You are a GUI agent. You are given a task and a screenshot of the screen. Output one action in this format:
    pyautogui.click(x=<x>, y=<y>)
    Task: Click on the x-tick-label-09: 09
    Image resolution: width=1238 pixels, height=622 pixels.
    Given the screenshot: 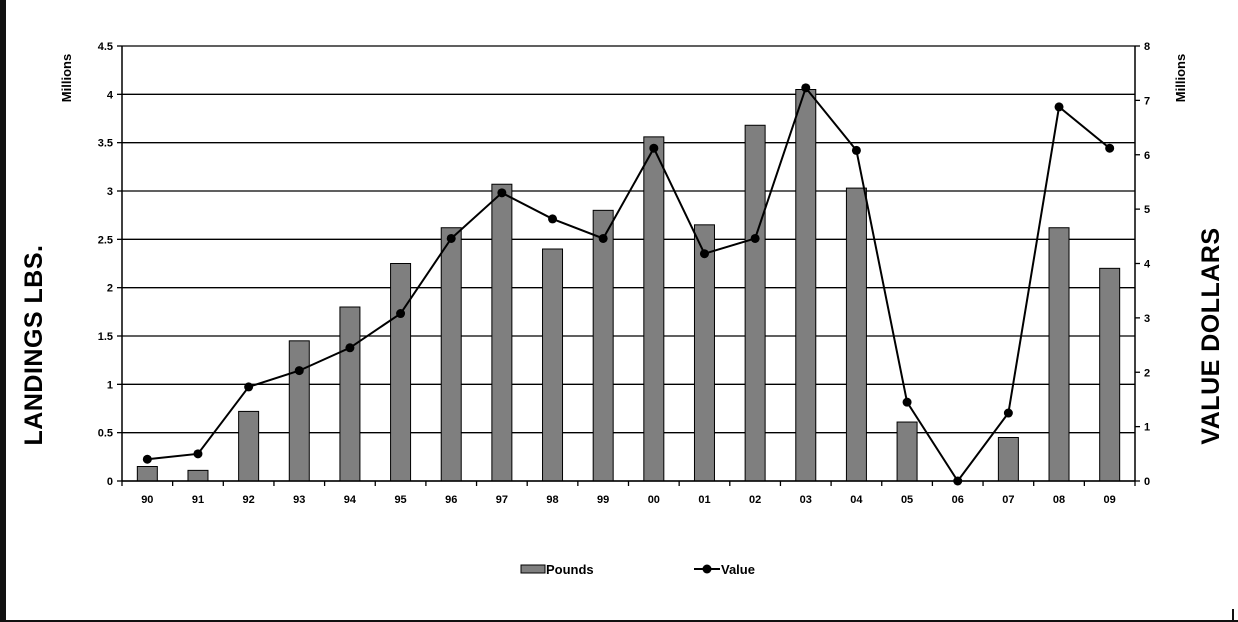 What is the action you would take?
    pyautogui.click(x=1110, y=500)
    